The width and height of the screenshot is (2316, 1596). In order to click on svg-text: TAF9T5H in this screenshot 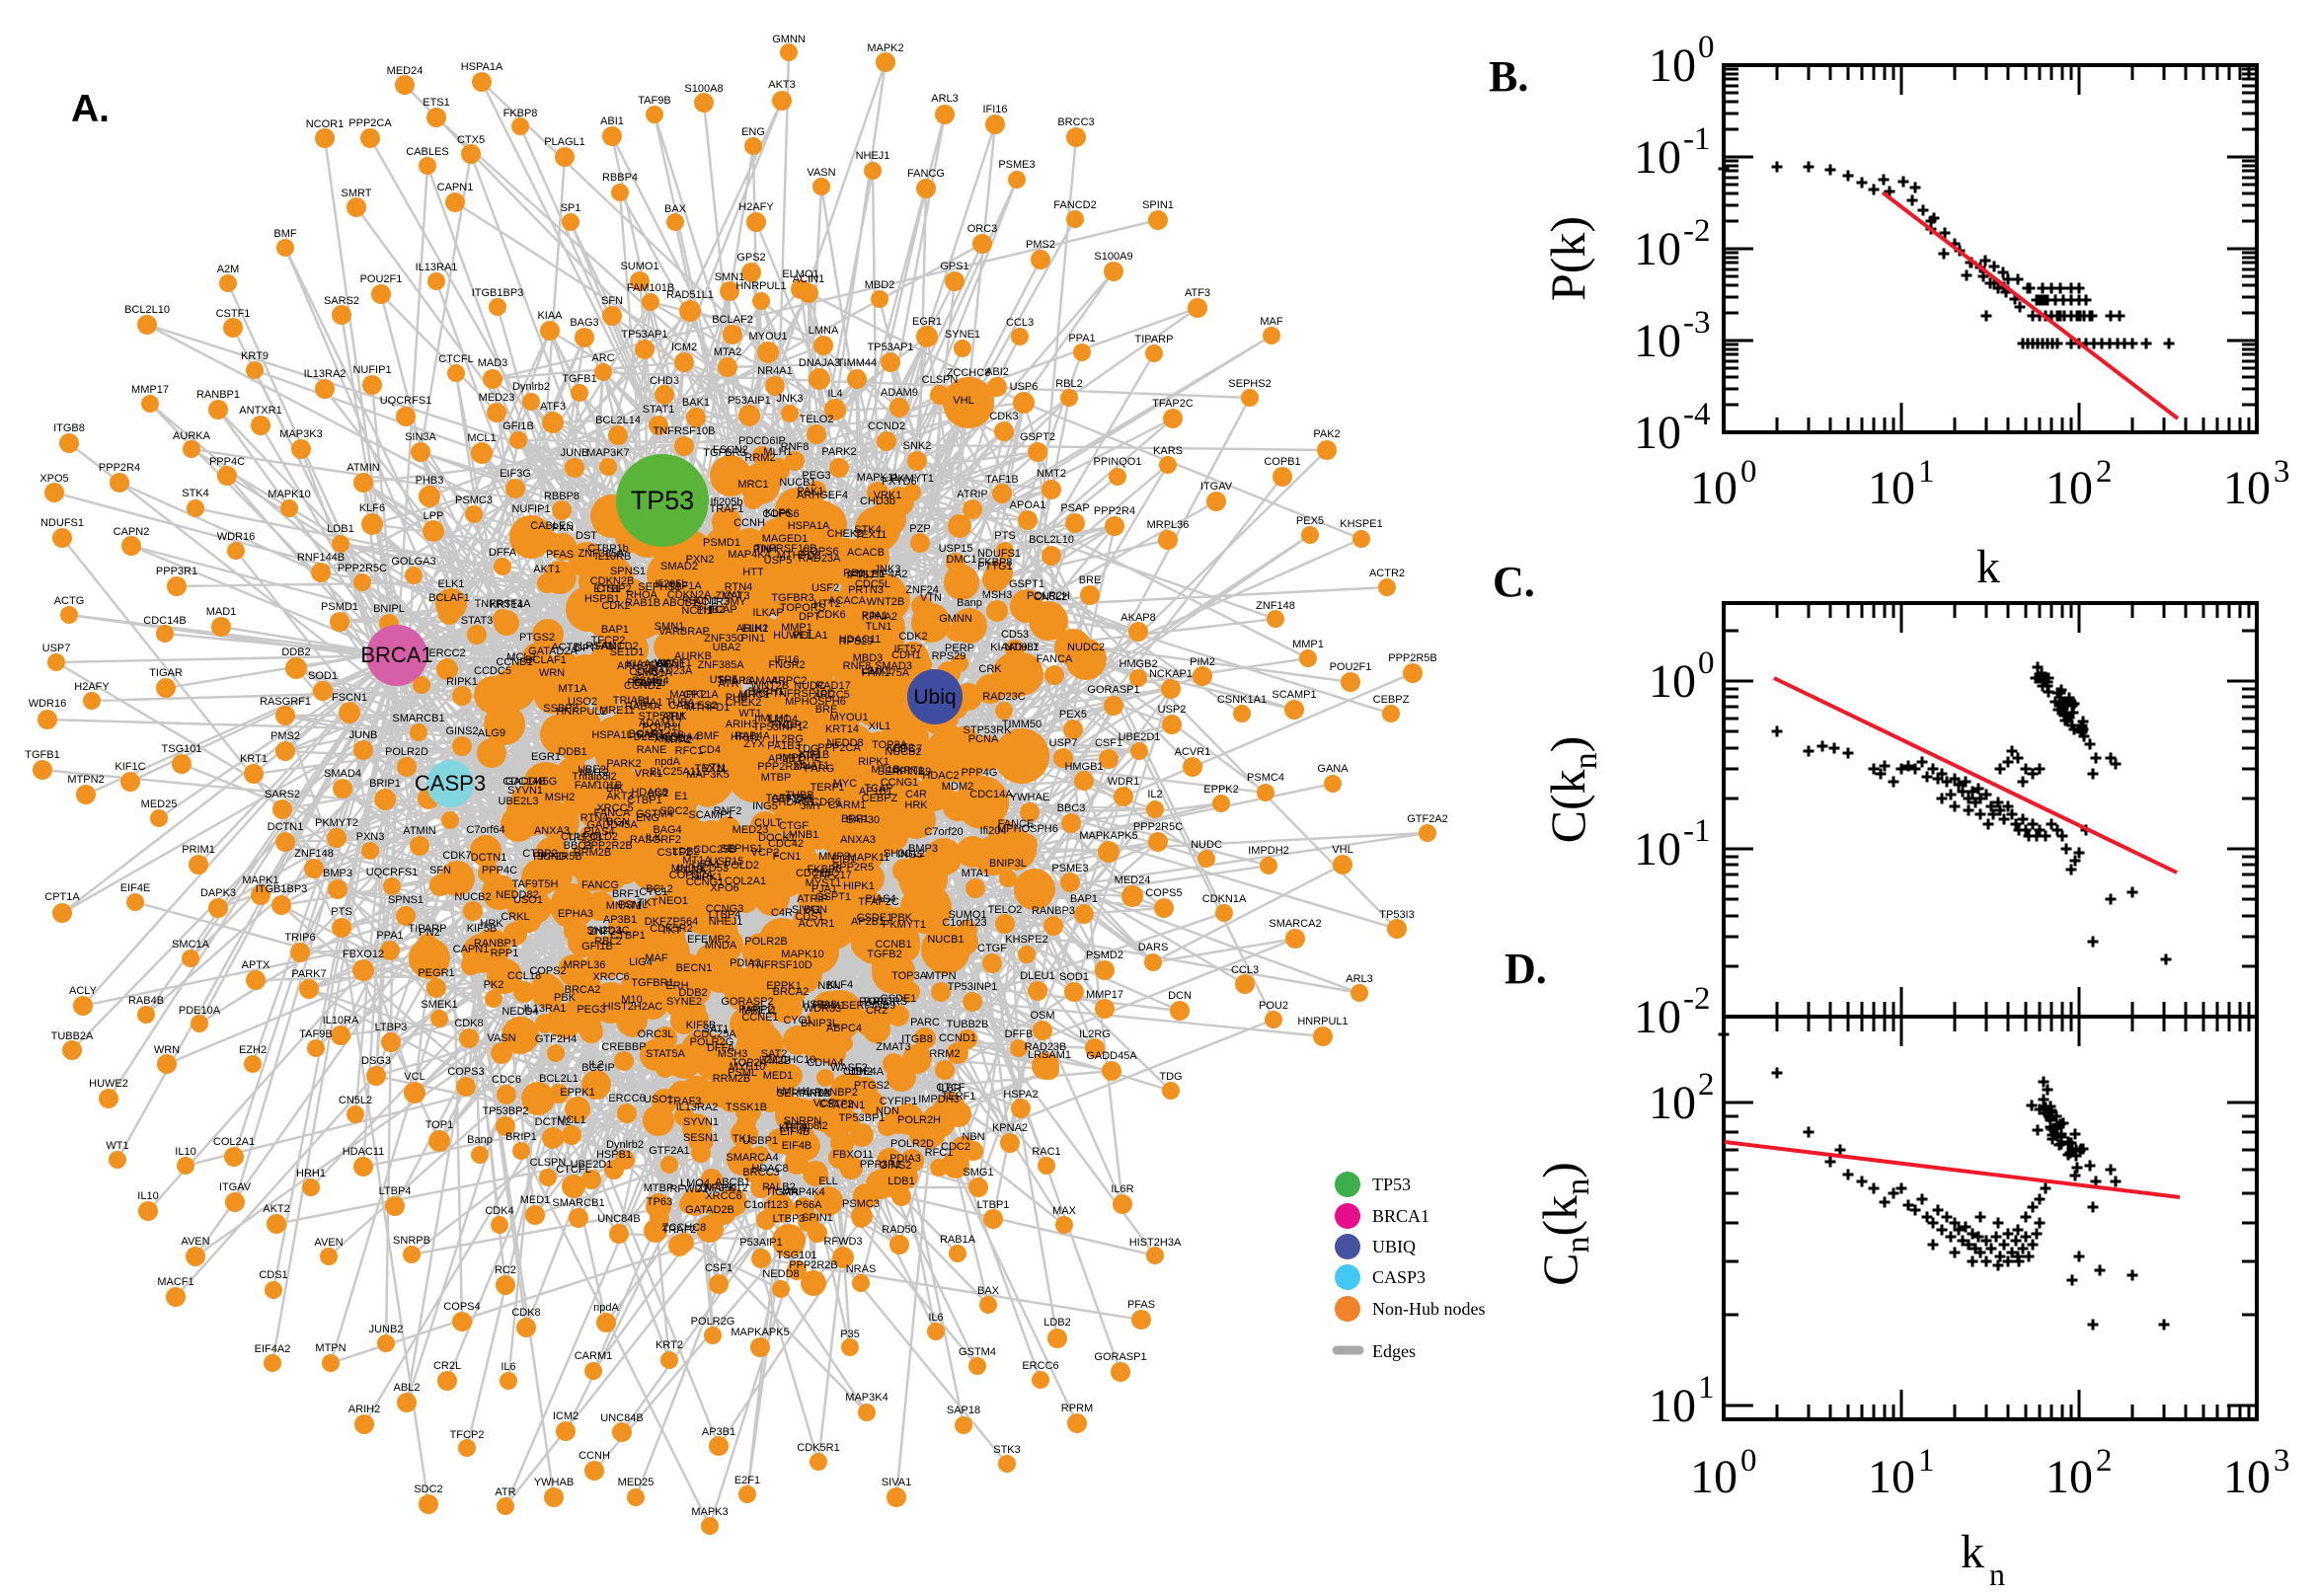, I will do `click(789, 798)`.